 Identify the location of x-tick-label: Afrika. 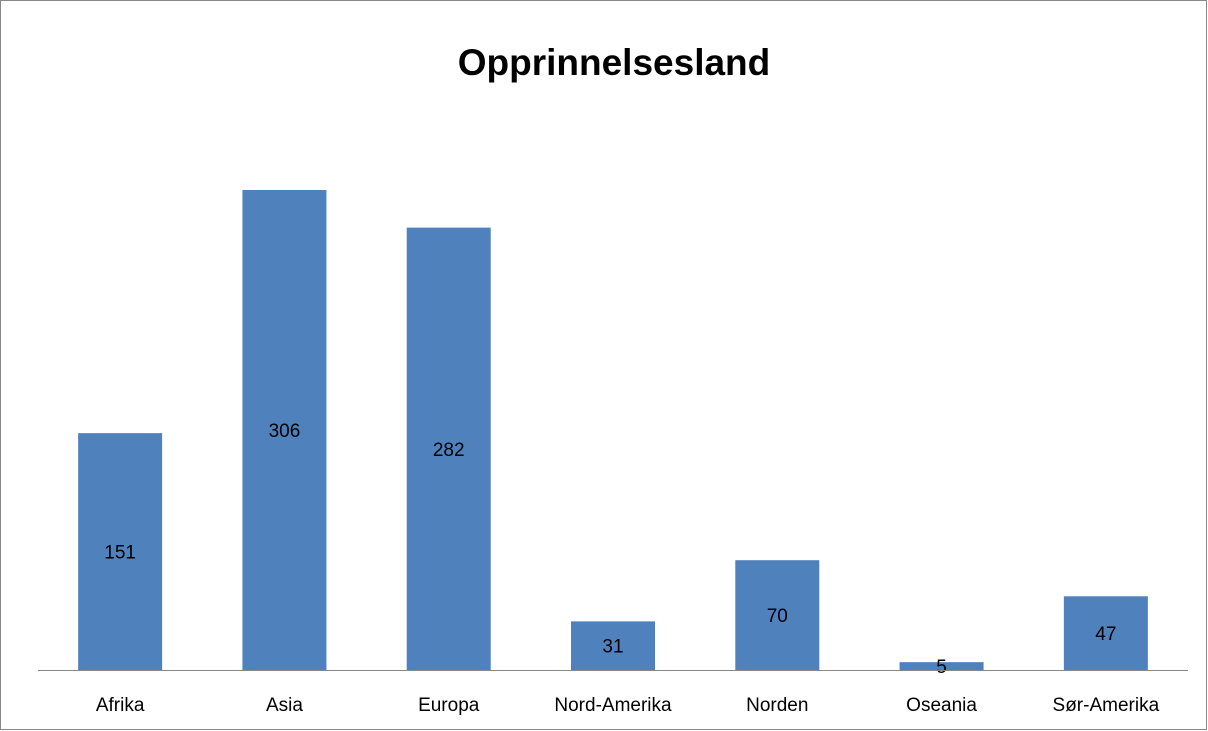
(120, 705).